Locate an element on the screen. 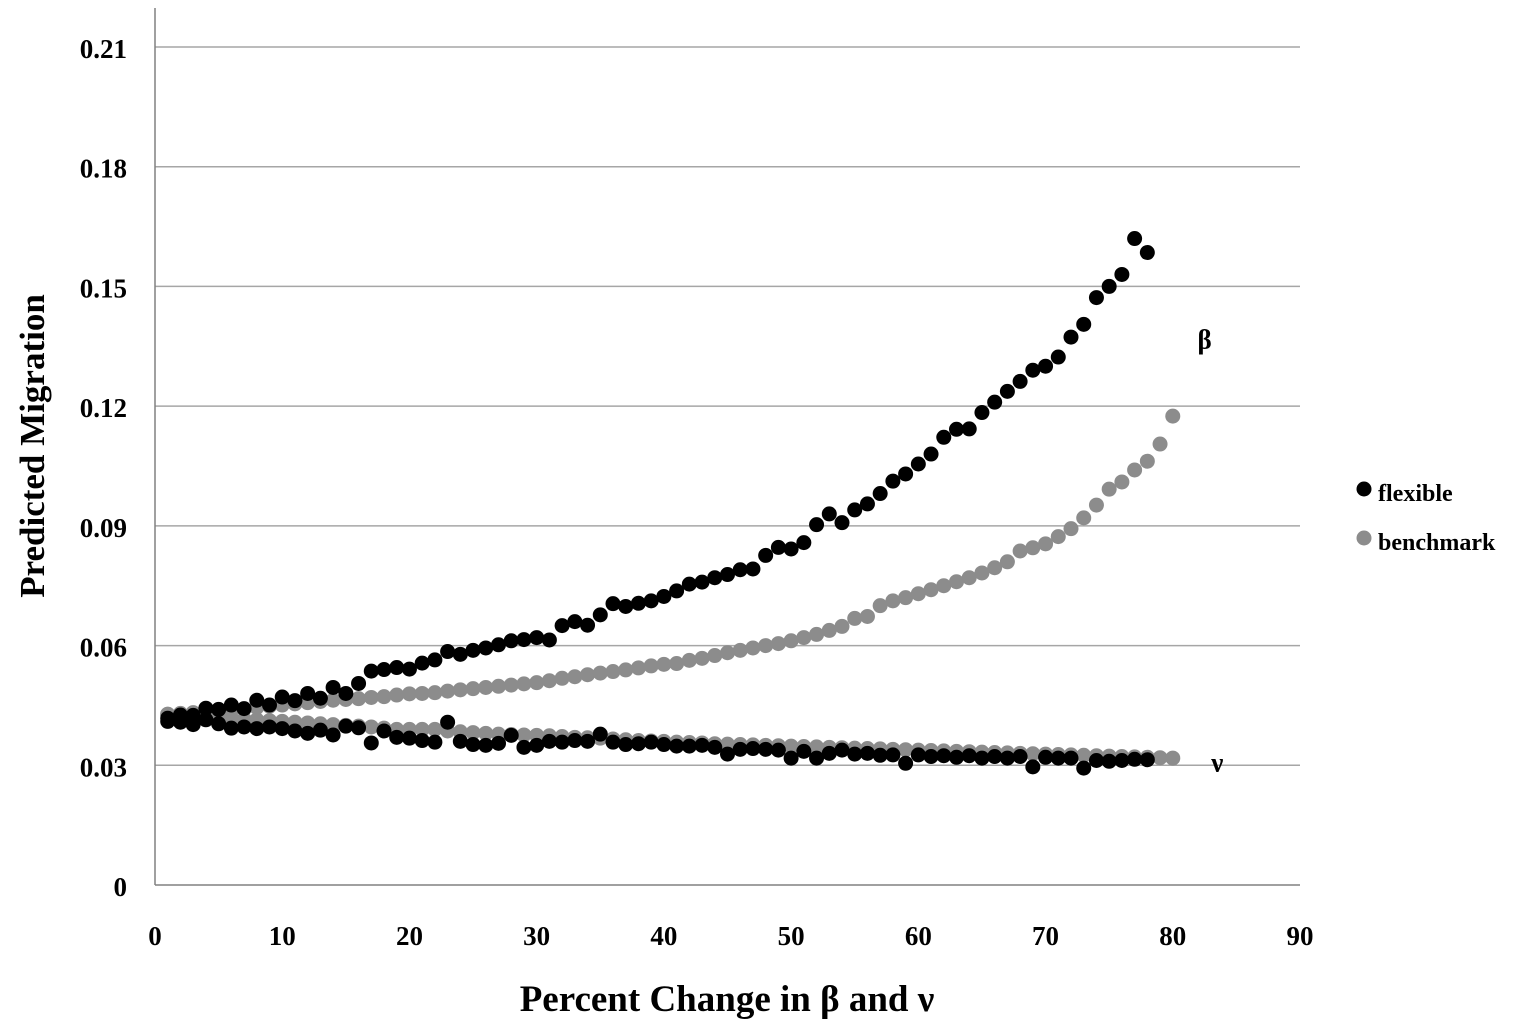  x-tick-label: 60 is located at coordinates (918, 936).